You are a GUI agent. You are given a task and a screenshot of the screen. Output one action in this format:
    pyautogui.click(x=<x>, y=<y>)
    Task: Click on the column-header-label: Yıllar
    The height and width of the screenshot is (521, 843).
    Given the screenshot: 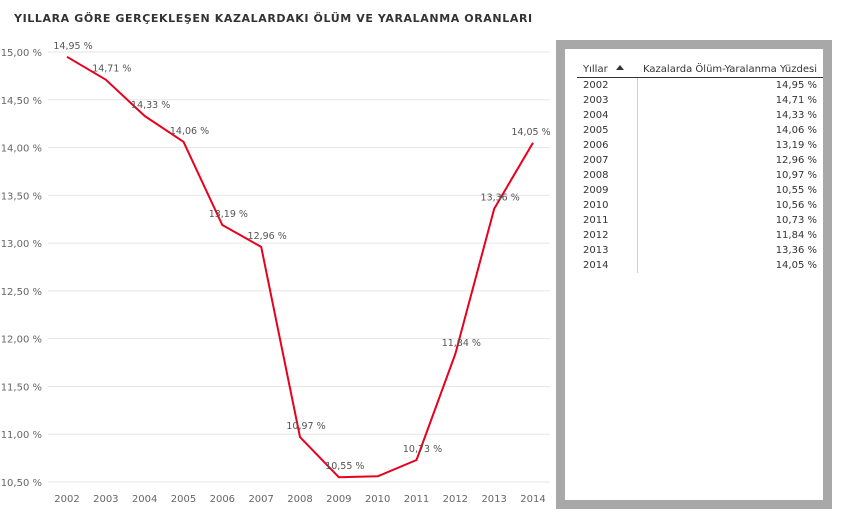 What is the action you would take?
    pyautogui.click(x=595, y=69)
    